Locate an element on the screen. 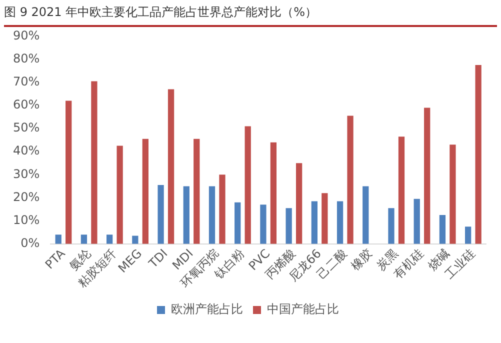  y-tick-label: 70% is located at coordinates (26, 81).